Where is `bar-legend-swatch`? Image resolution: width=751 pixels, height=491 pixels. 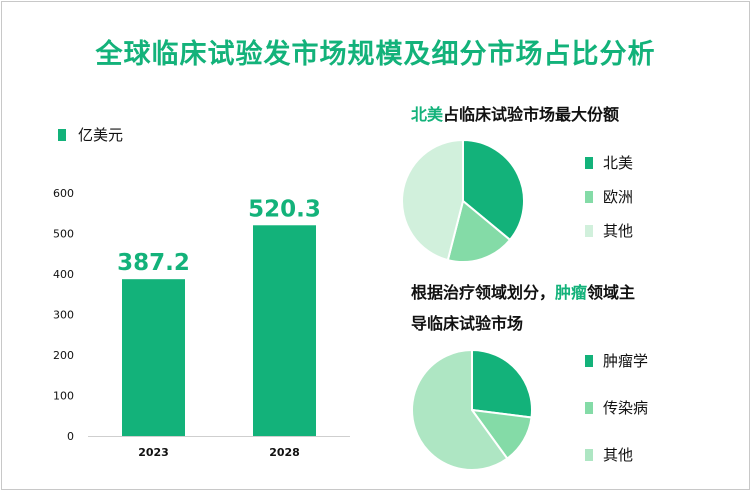
bar-legend-swatch is located at coordinates (62, 134).